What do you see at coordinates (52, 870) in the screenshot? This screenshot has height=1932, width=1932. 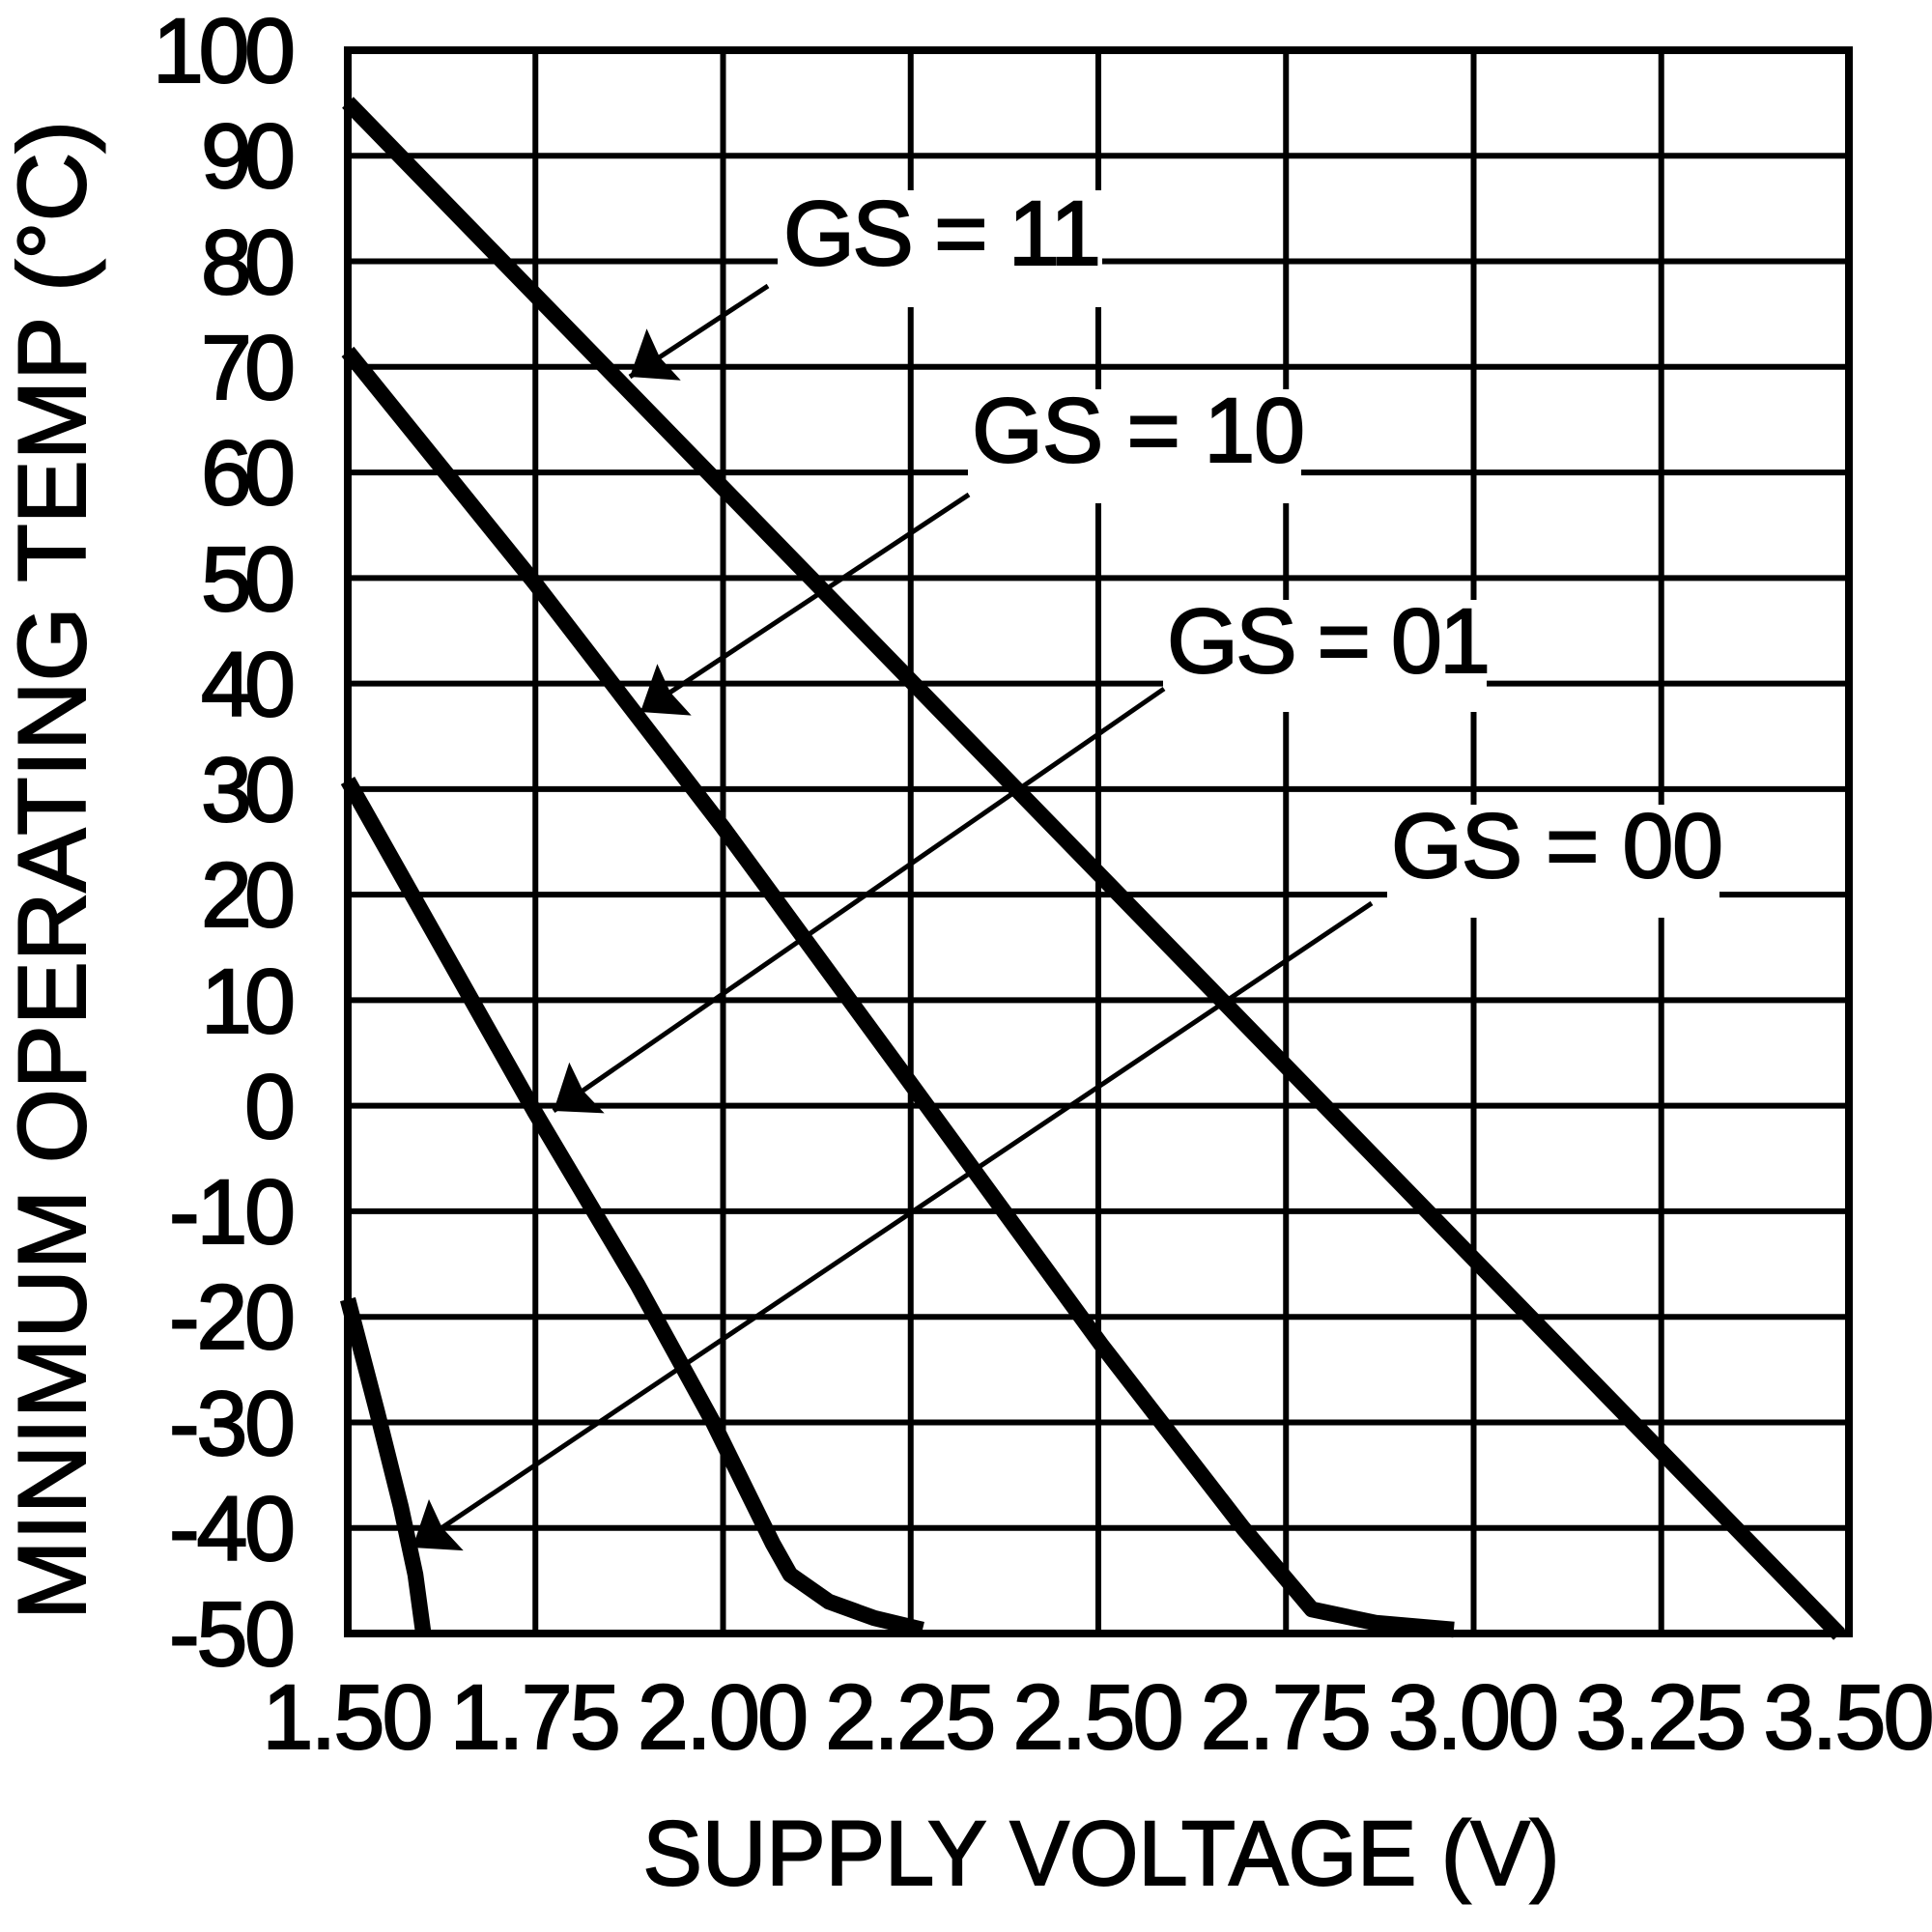 I see `svg-text: MINIMUM OPERATING TEMP (°C)` at bounding box center [52, 870].